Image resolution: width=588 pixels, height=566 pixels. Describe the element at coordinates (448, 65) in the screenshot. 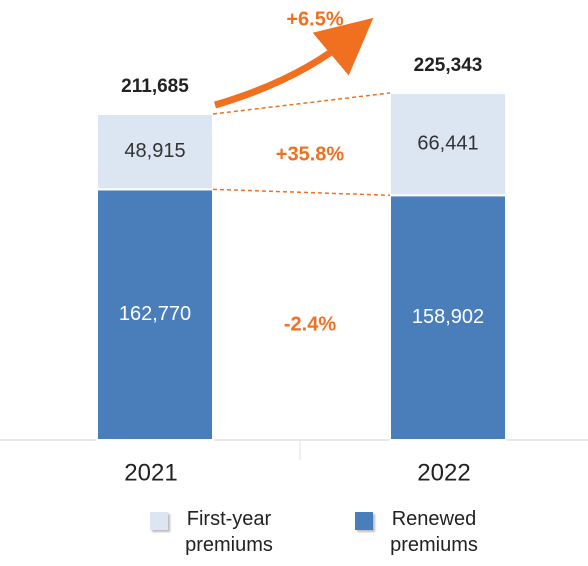

I see `total-label: 225,343` at that location.